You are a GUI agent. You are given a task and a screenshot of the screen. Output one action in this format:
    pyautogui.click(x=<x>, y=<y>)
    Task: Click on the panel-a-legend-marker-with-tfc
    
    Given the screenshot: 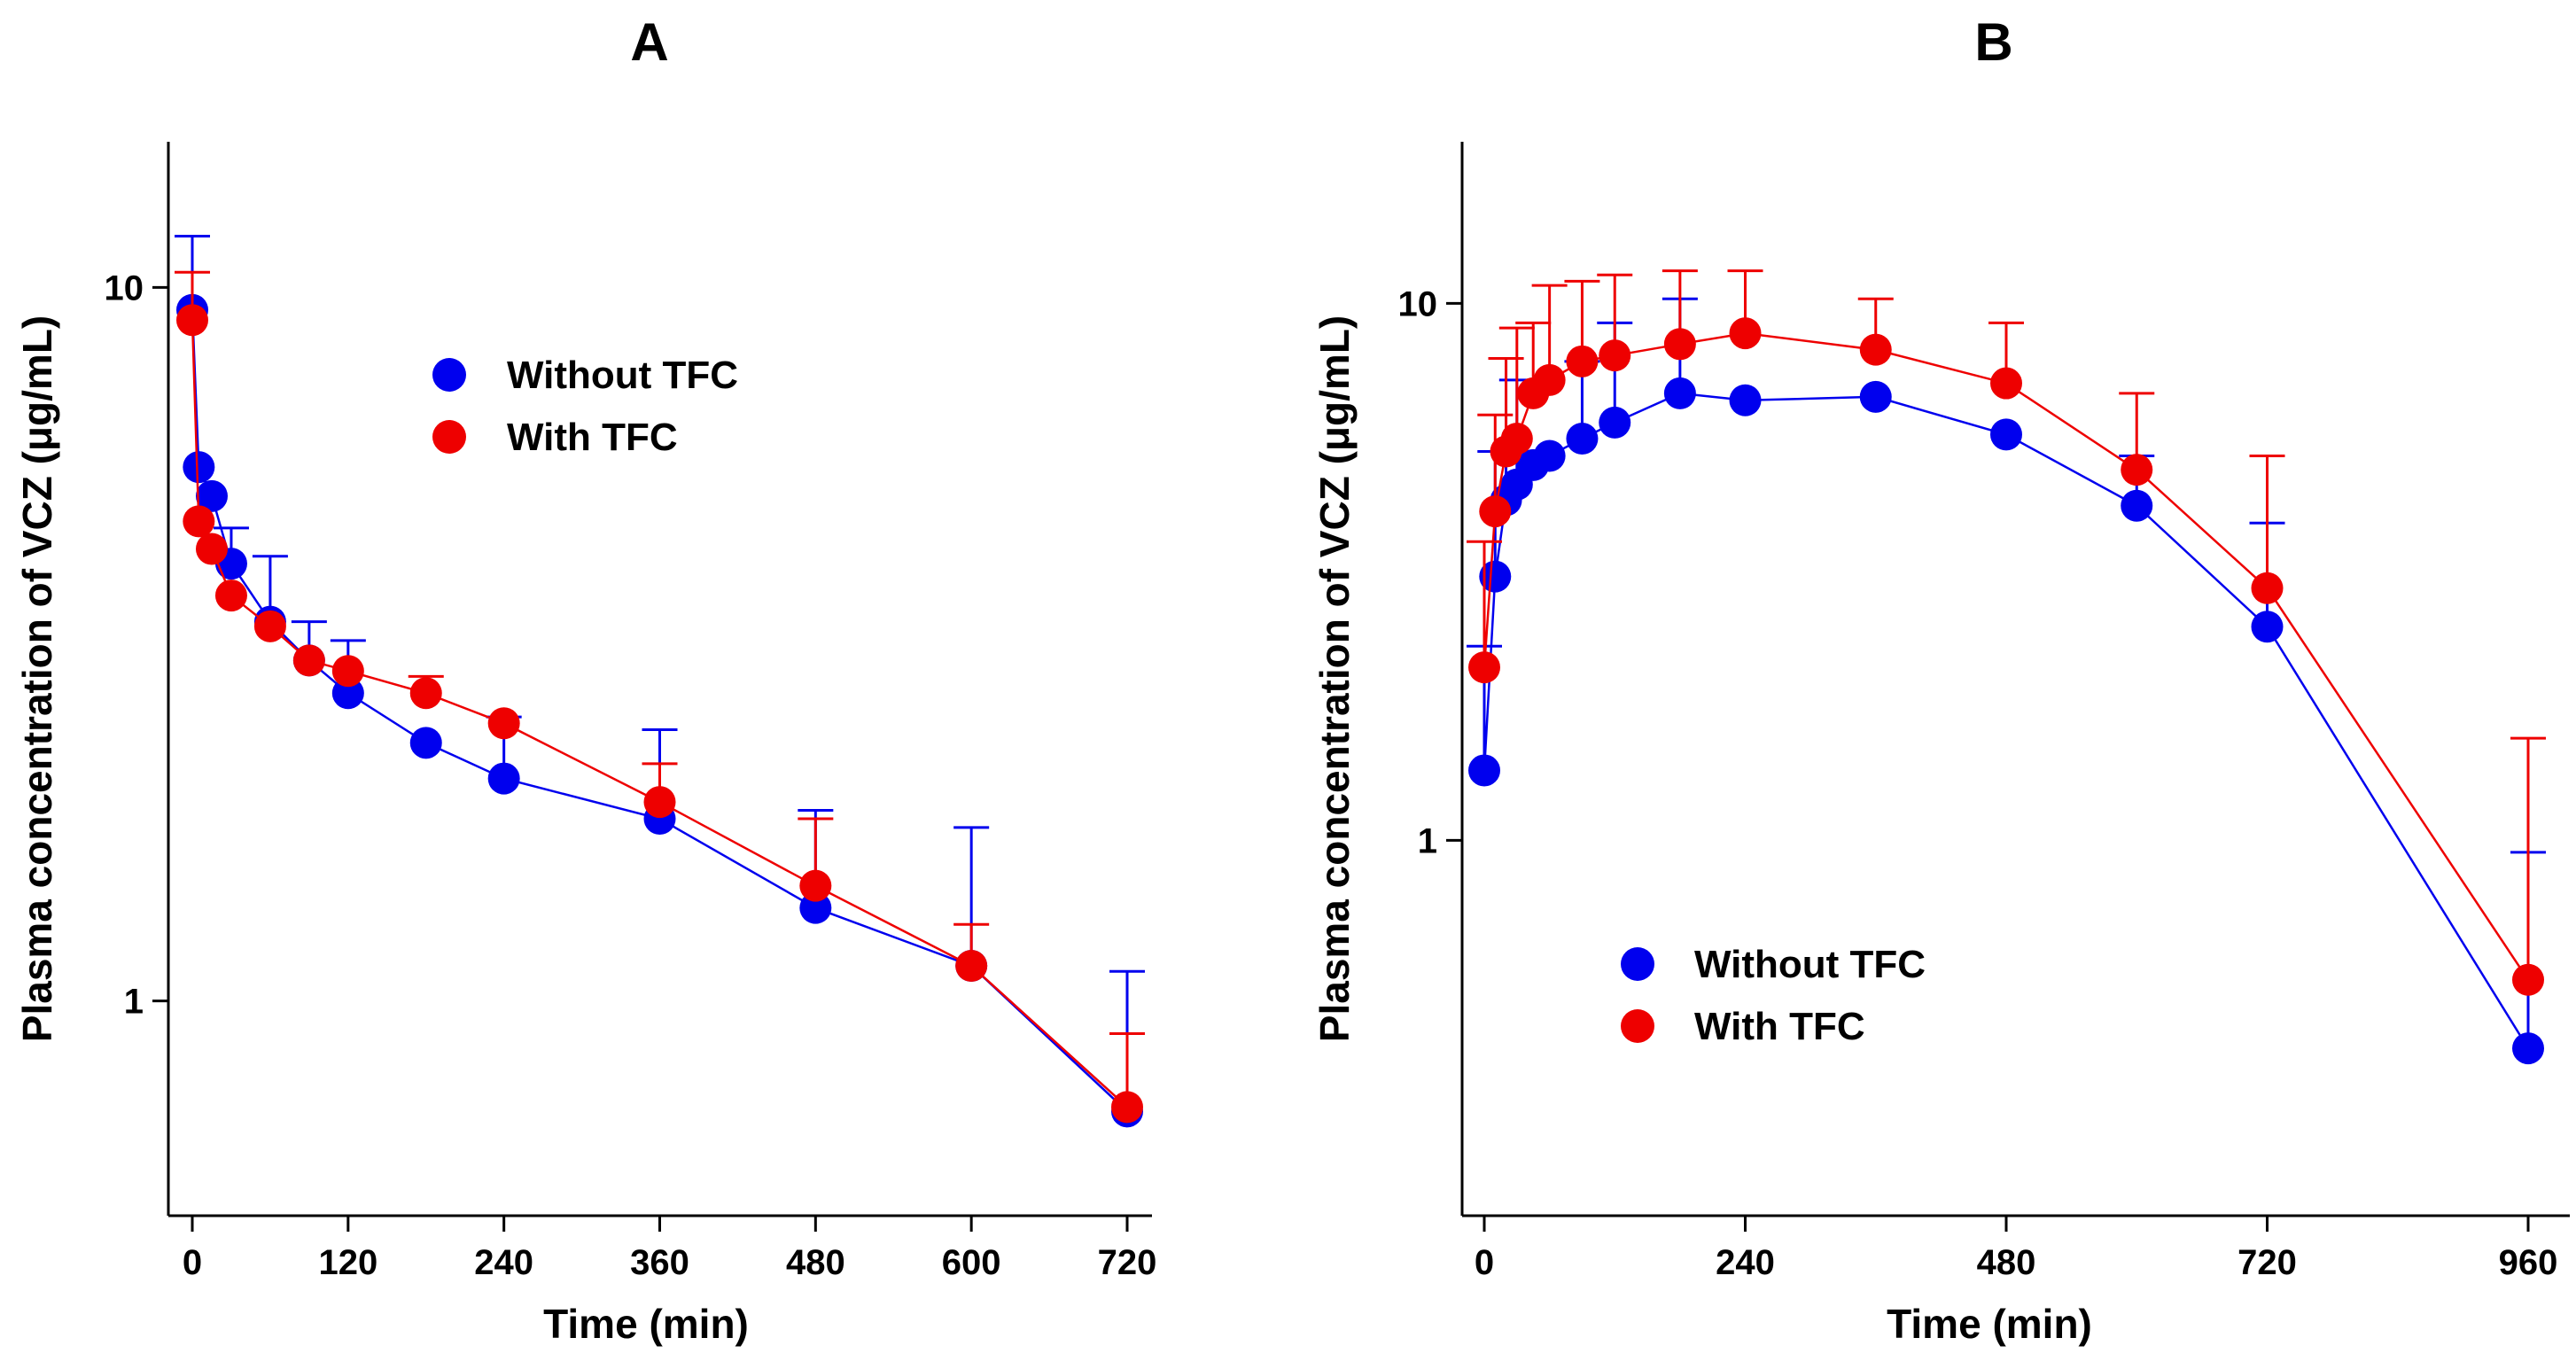 What is the action you would take?
    pyautogui.click(x=449, y=437)
    